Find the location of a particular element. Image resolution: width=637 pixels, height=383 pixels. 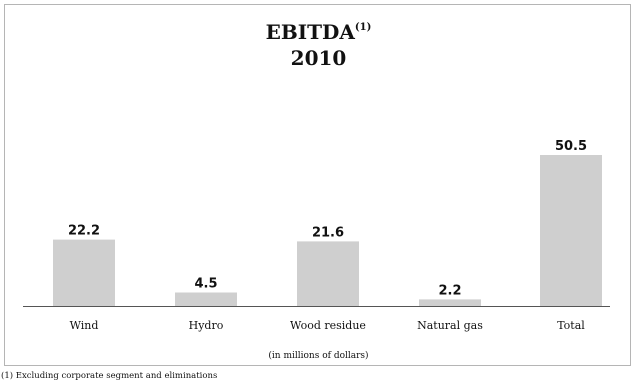

chart-subtitle: 2010 is located at coordinates (318, 58).